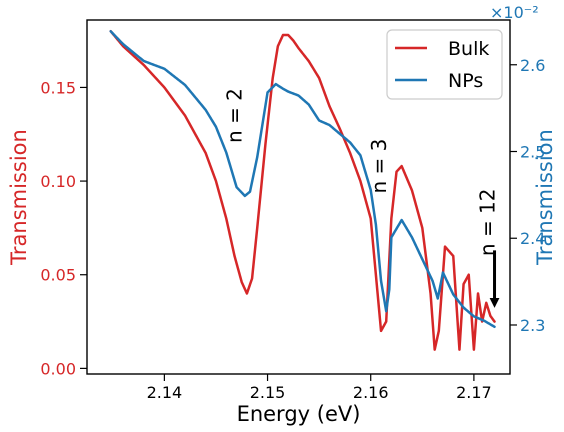 Image resolution: width=564 pixels, height=432 pixels. What do you see at coordinates (379, 166) in the screenshot?
I see `annotation-label: n = 3` at bounding box center [379, 166].